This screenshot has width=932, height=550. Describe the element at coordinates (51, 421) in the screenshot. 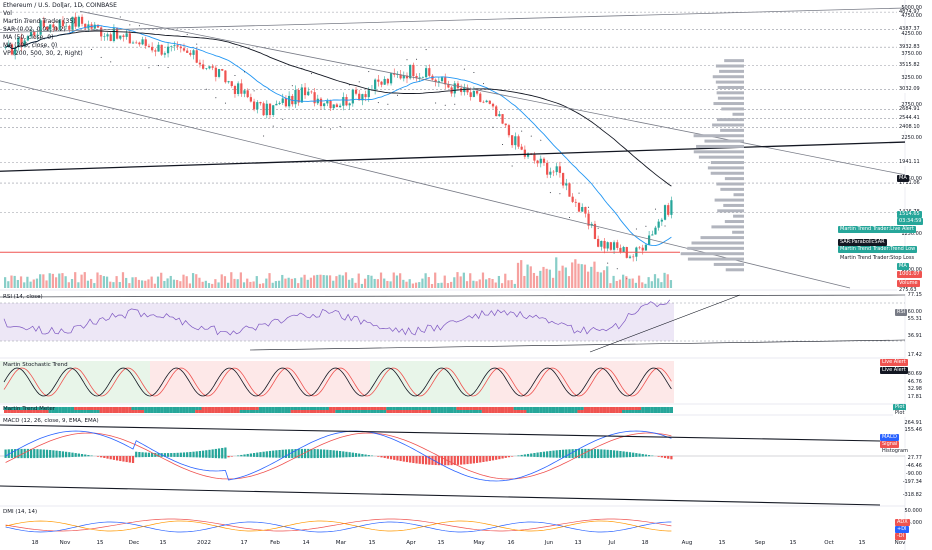

I see `macd-pane-title: MACD (12, 26, close, 9, EMA, EMA)` at that location.